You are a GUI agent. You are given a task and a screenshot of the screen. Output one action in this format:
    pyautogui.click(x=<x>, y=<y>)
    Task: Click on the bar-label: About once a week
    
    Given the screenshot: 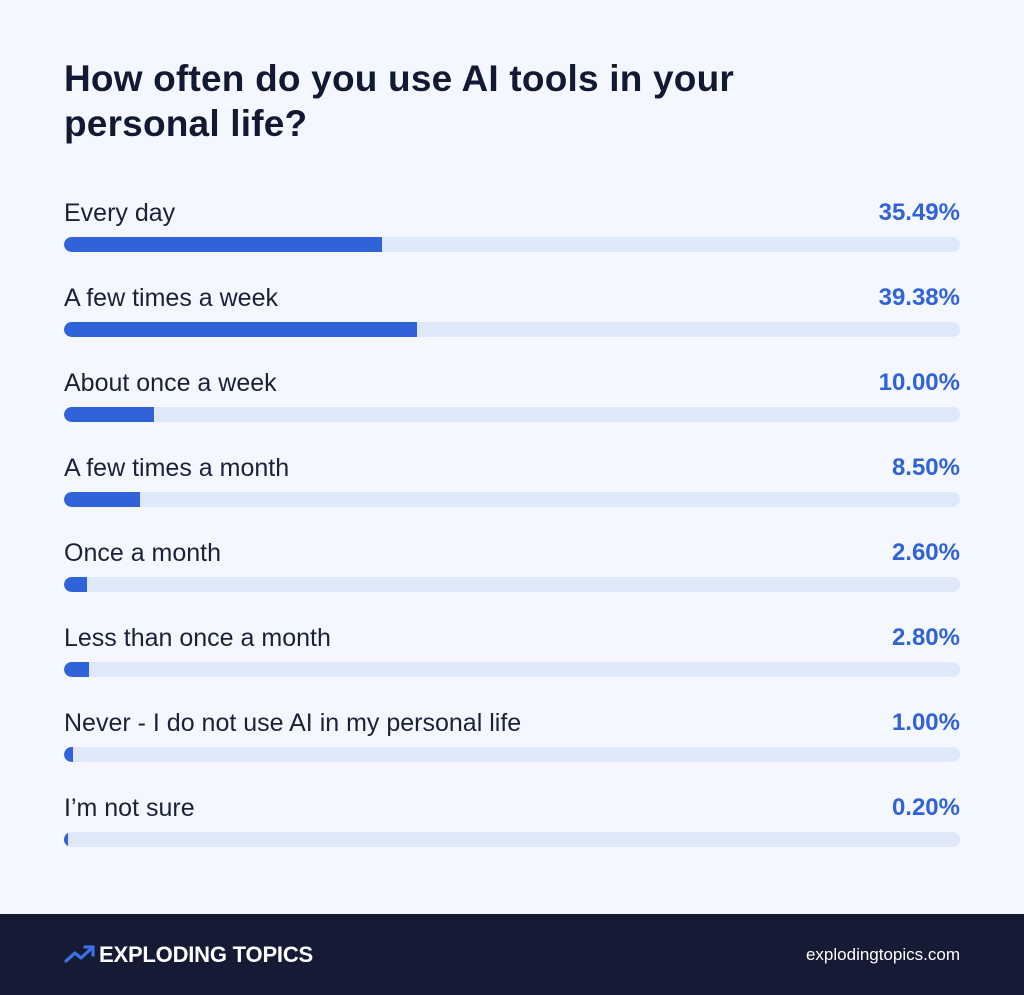 What is the action you would take?
    pyautogui.click(x=170, y=383)
    